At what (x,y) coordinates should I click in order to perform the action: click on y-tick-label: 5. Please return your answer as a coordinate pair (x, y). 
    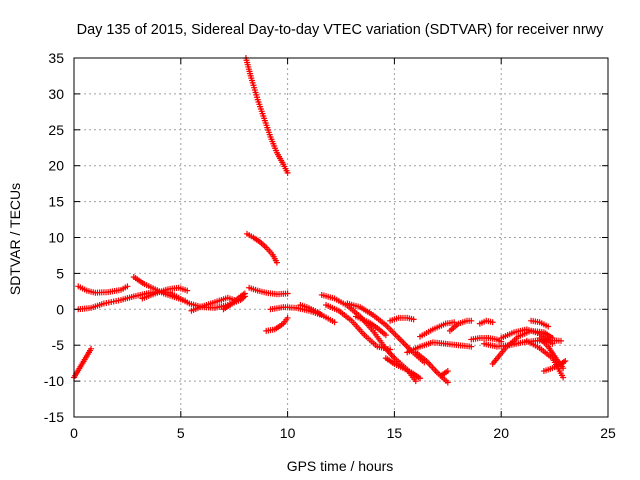
    Looking at the image, I should click on (60, 273).